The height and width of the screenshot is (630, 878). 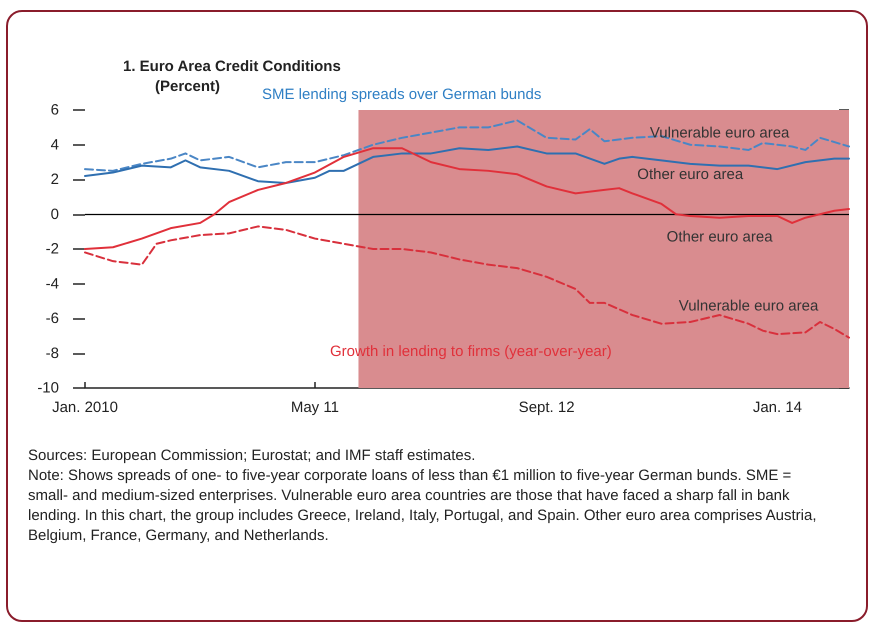 I want to click on x-tick-label: May 11, so click(x=314, y=407).